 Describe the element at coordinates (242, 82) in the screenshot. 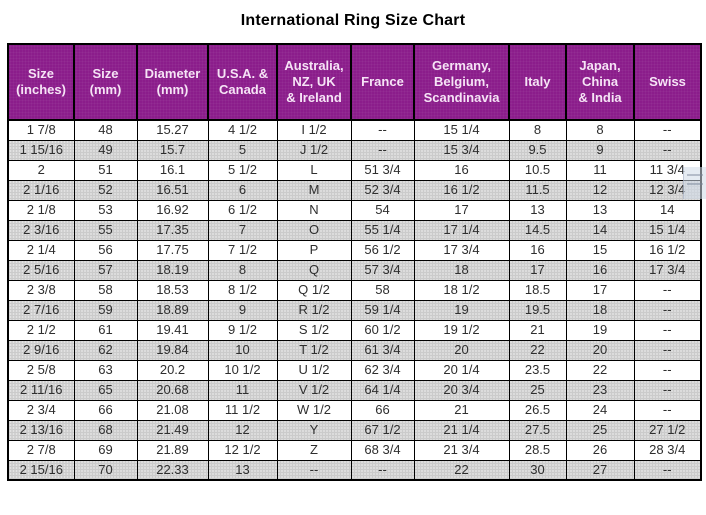

I see `column-header: U.S.A. & Canada` at that location.